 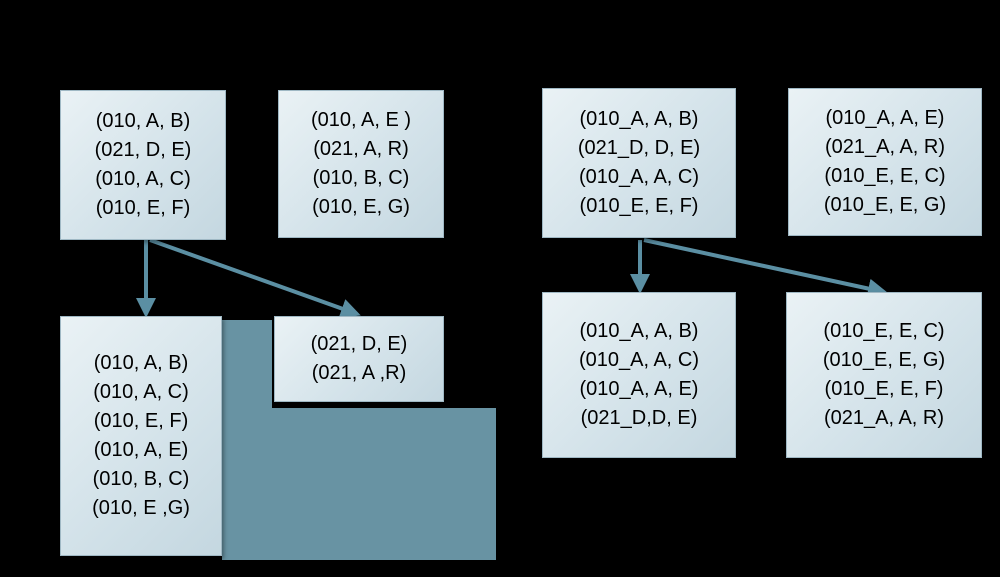 What do you see at coordinates (361, 120) in the screenshot?
I see `tuple-text: (010, A, E )` at bounding box center [361, 120].